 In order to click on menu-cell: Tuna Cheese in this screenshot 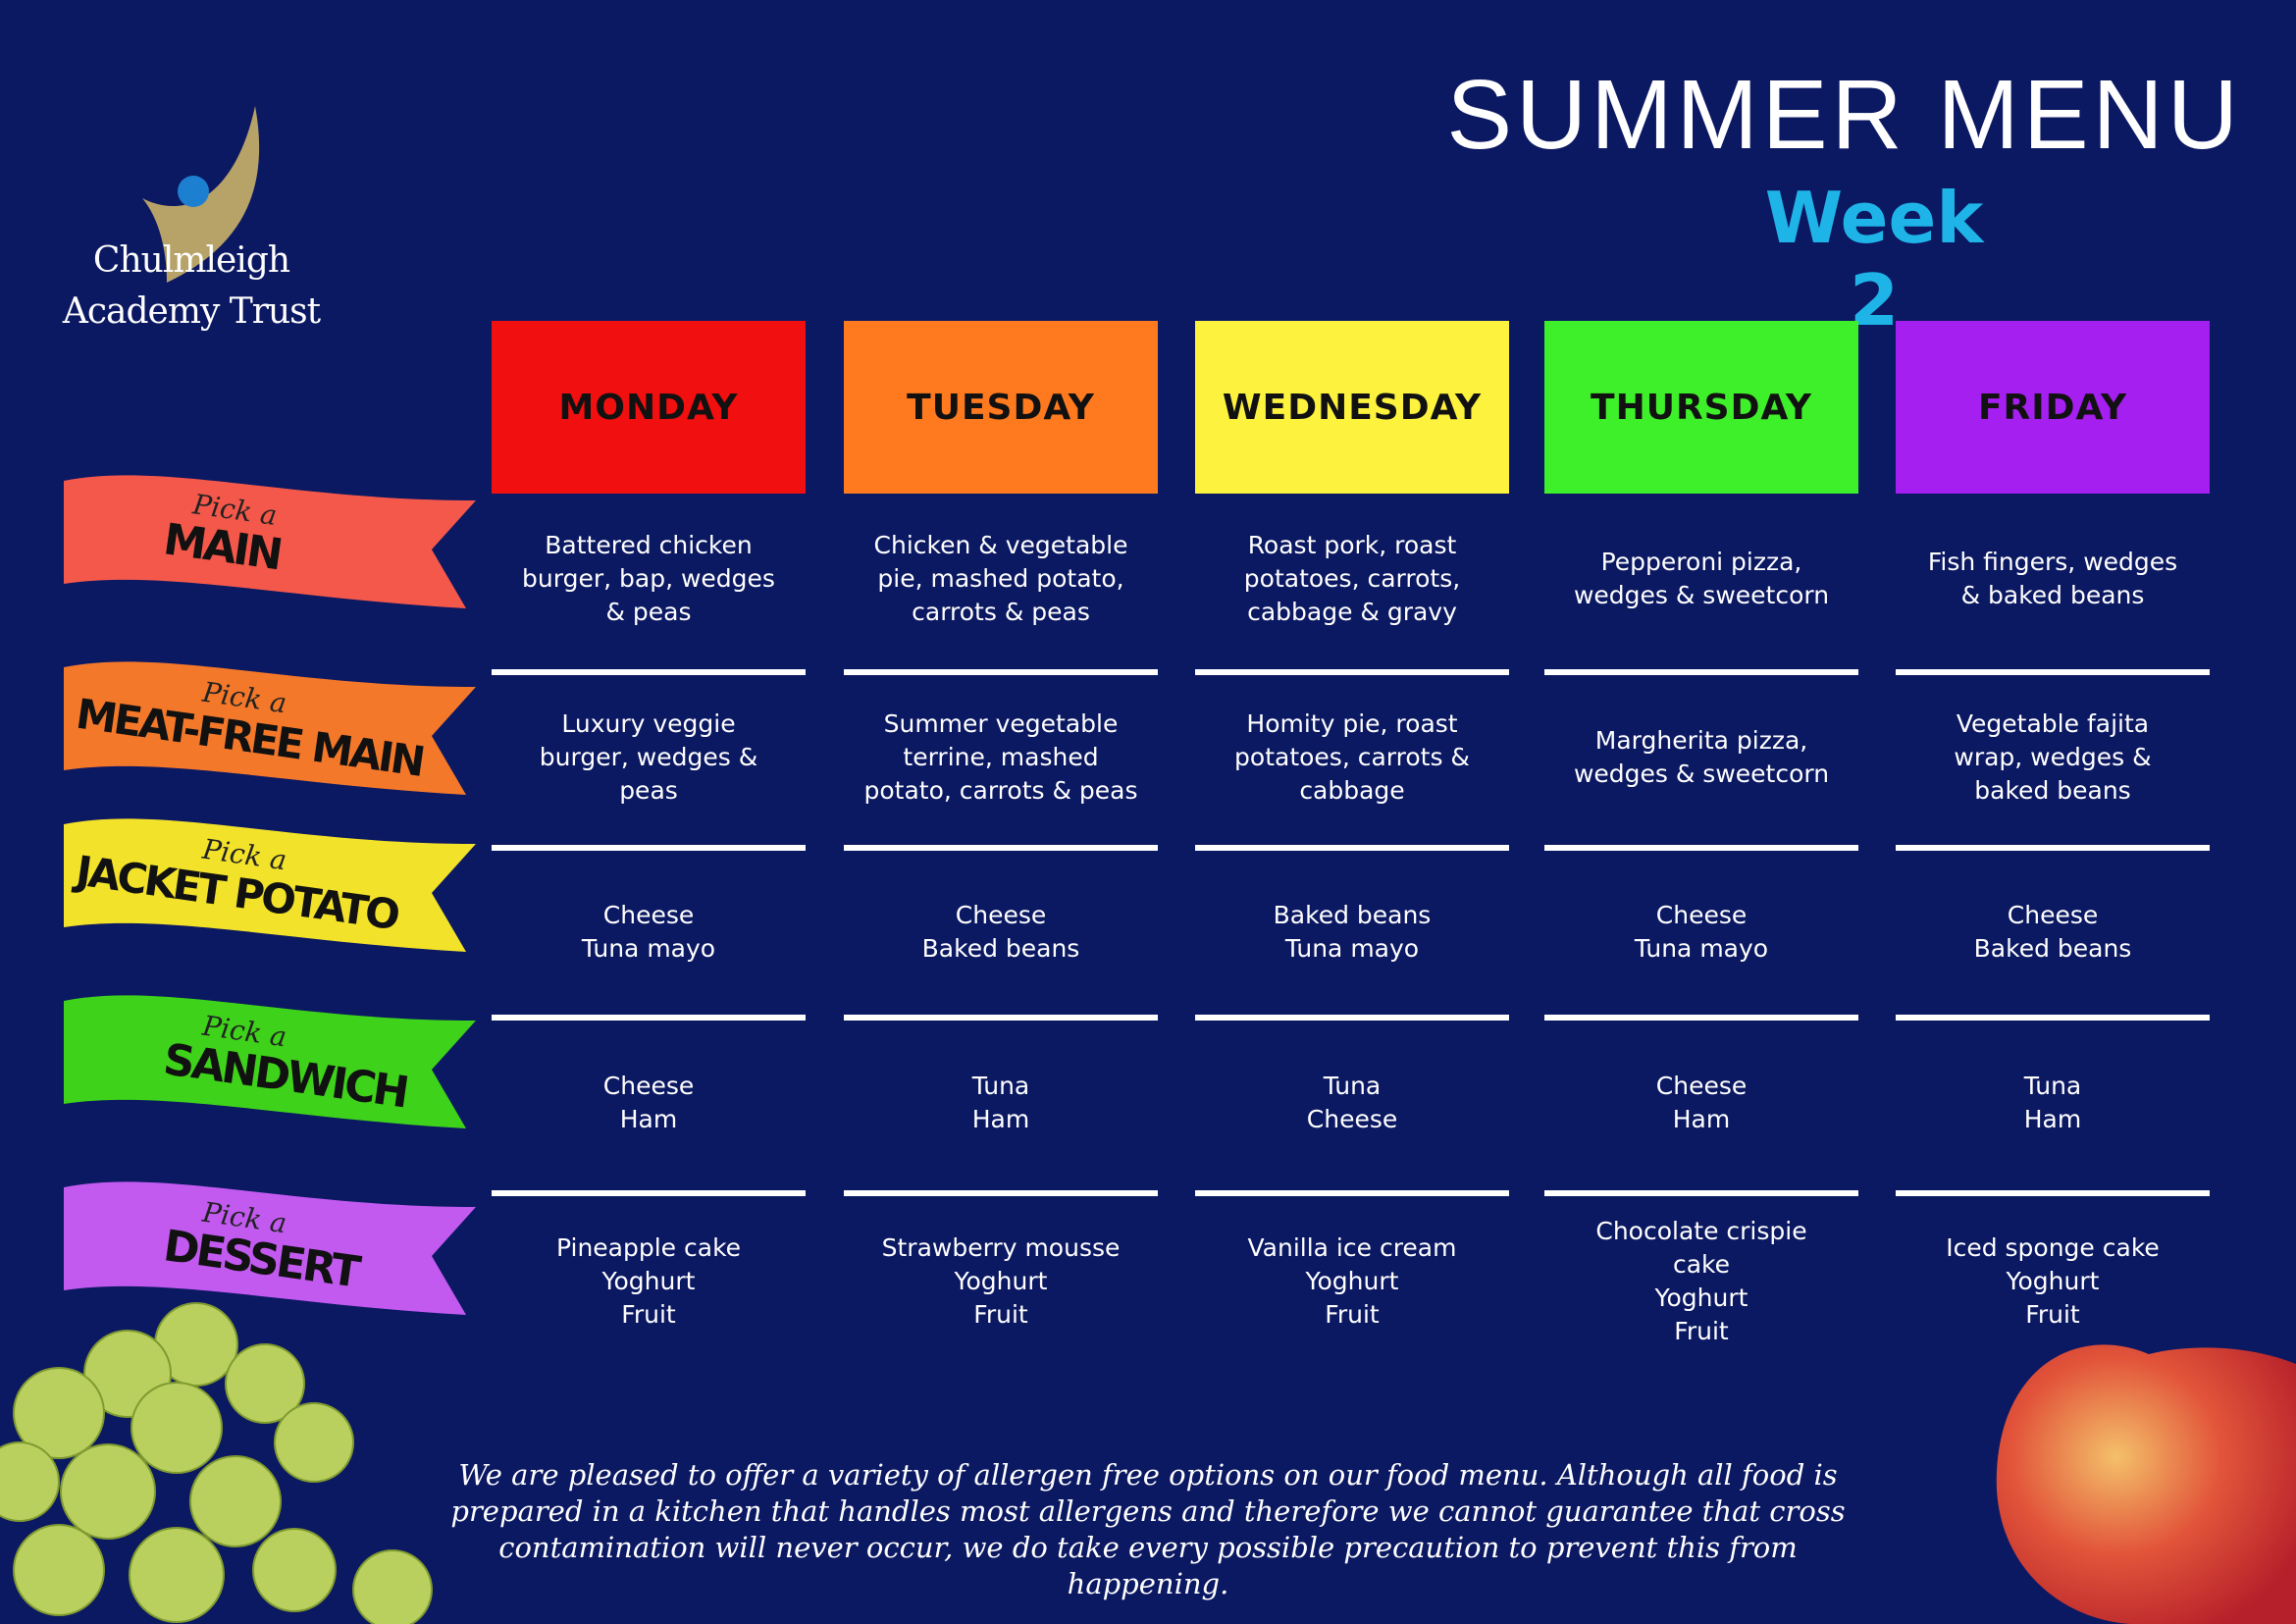, I will do `click(1352, 1102)`.